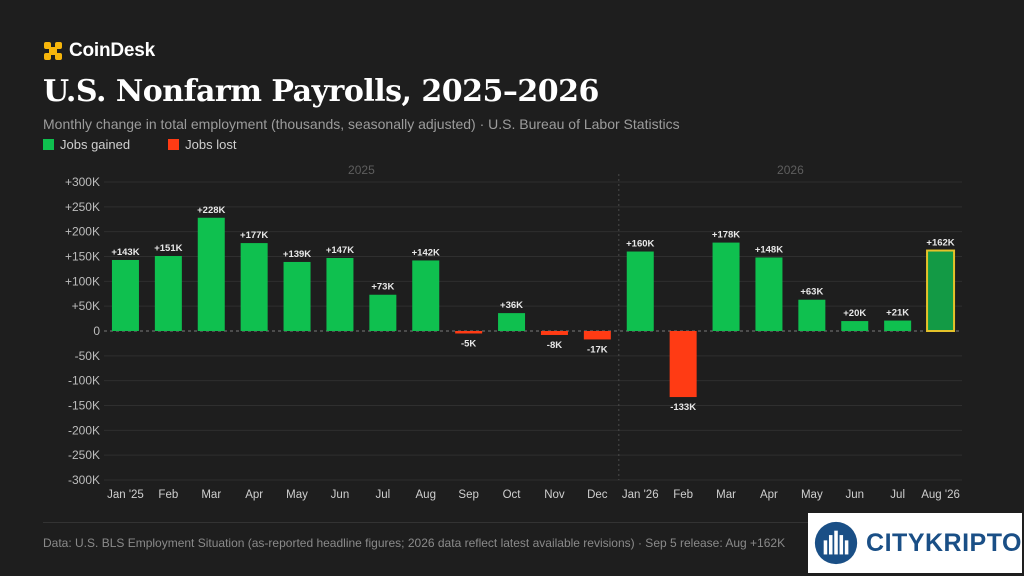 This screenshot has height=576, width=1024. What do you see at coordinates (769, 249) in the screenshot?
I see `data-label-15: +148K` at bounding box center [769, 249].